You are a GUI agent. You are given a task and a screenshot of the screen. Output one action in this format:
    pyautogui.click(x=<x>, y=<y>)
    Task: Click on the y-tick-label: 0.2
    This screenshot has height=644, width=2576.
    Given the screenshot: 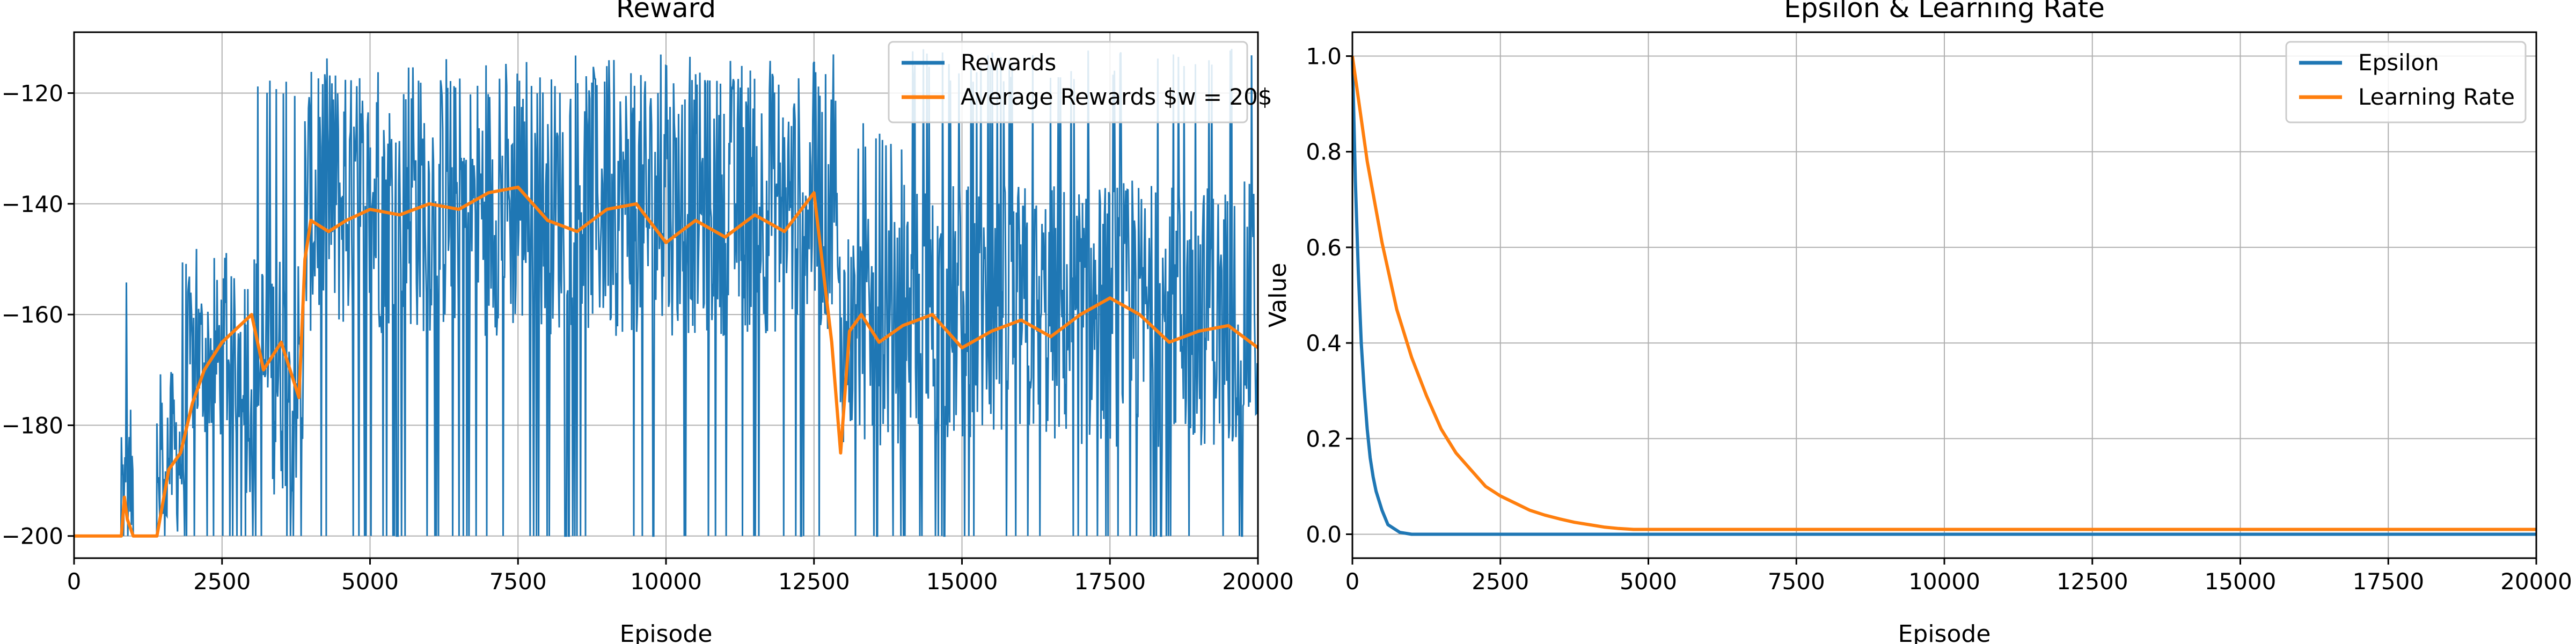 What is the action you would take?
    pyautogui.click(x=1324, y=439)
    